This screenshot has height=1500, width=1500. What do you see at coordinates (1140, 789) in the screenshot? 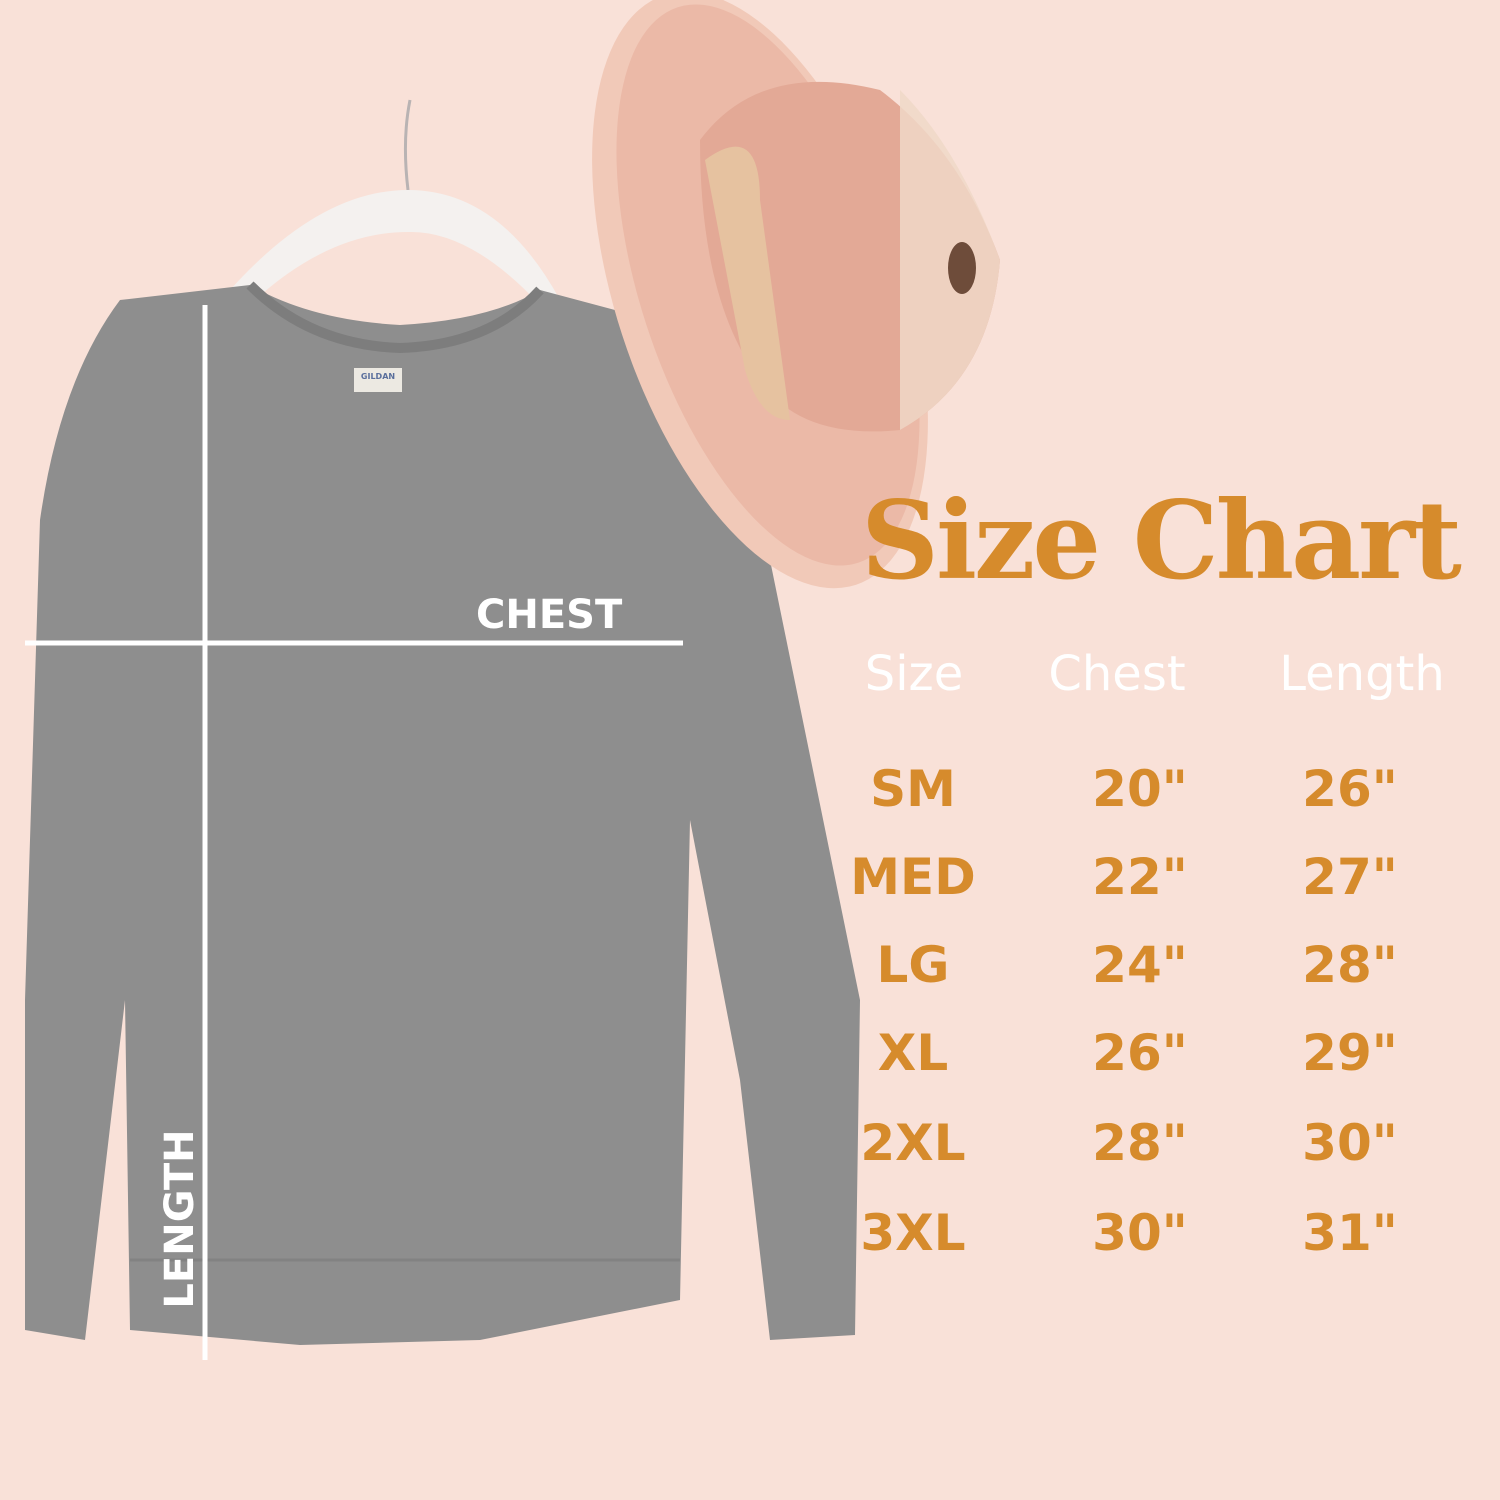
I see `cell-chest: 20"` at bounding box center [1140, 789].